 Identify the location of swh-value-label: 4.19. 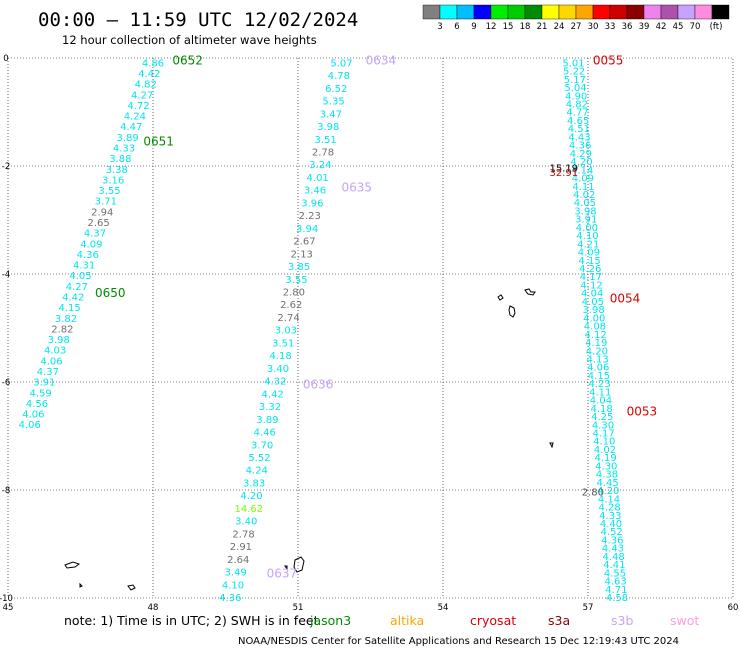
(605, 458).